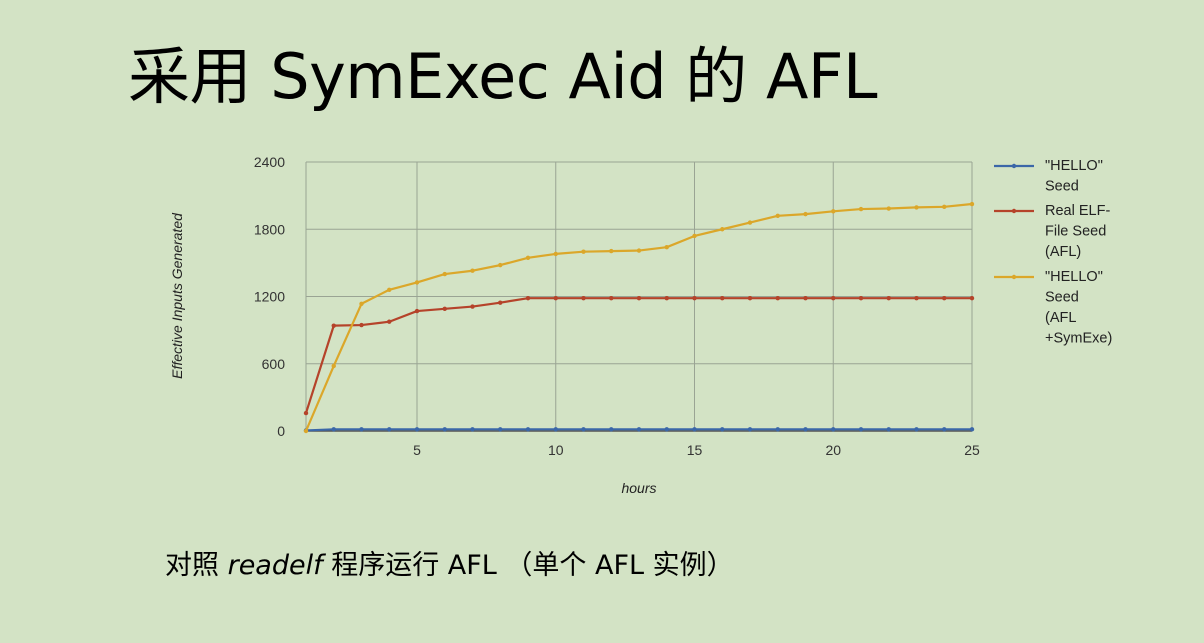 This screenshot has height=643, width=1204. What do you see at coordinates (1053, 308) in the screenshot?
I see `legend-item: "HELLO" Seed (AFL +SymExe)` at bounding box center [1053, 308].